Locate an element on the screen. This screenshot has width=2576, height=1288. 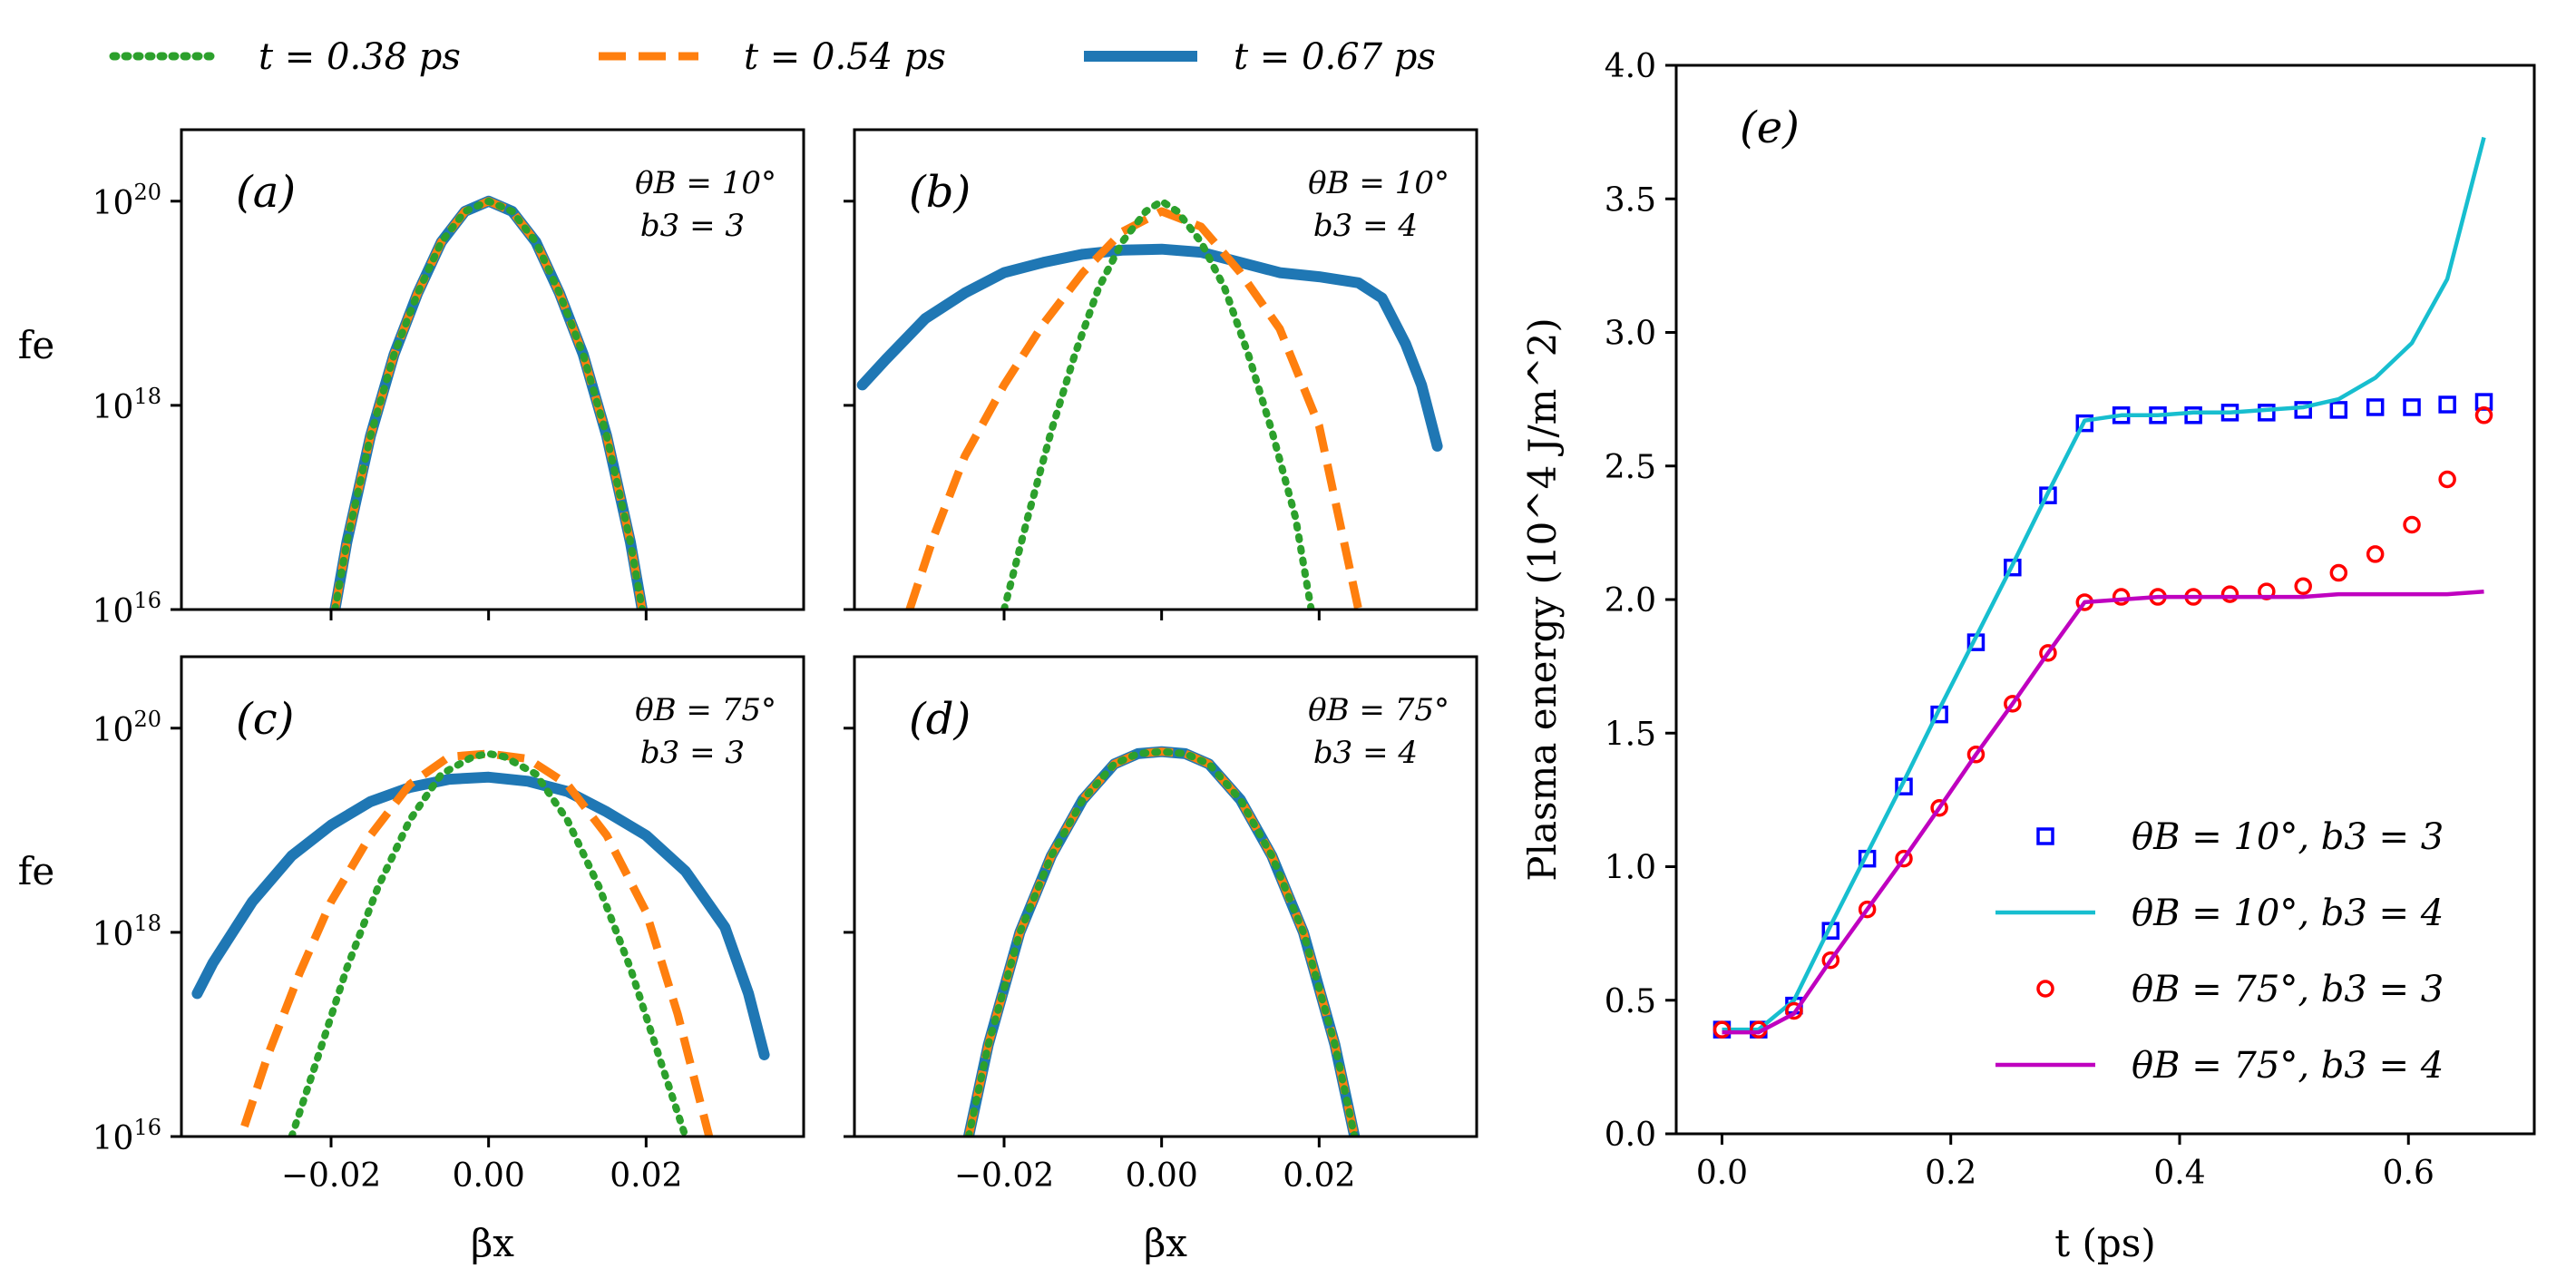
legend-label-t067: t = 0.67 ps is located at coordinates (1335, 57).